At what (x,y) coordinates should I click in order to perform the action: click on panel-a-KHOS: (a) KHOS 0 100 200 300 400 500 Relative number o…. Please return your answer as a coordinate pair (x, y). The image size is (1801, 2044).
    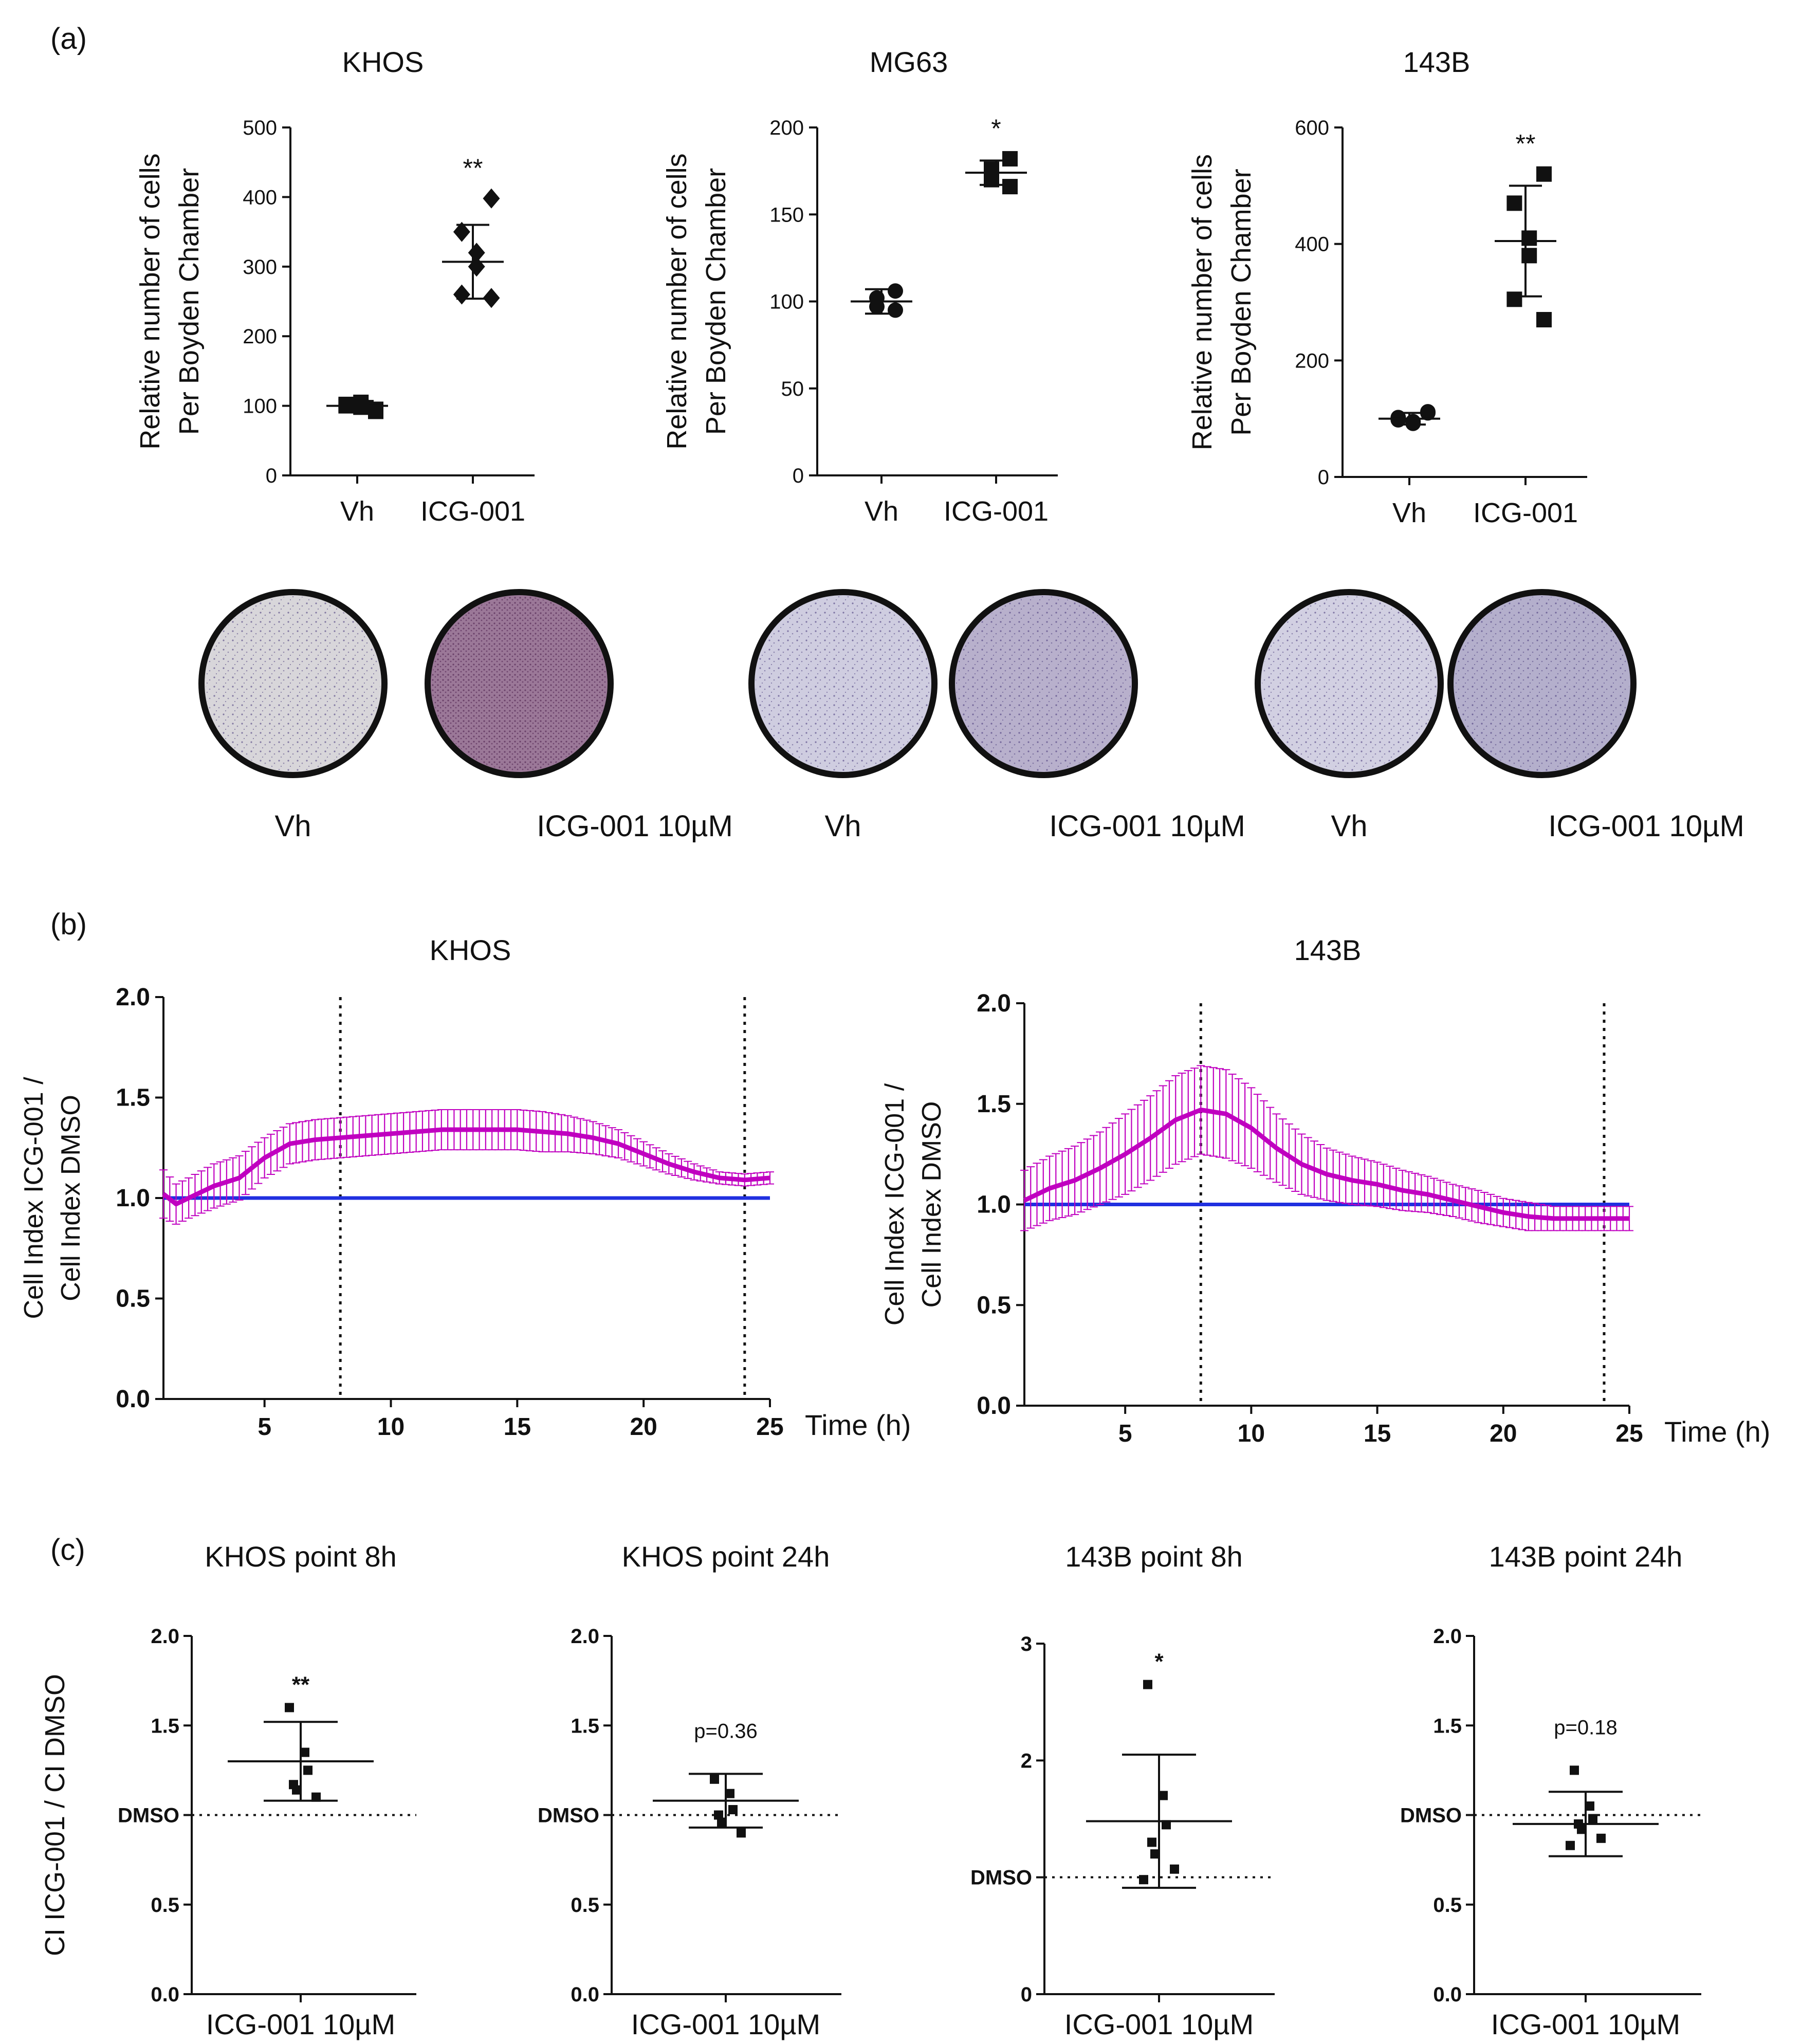
    Looking at the image, I should click on (292, 274).